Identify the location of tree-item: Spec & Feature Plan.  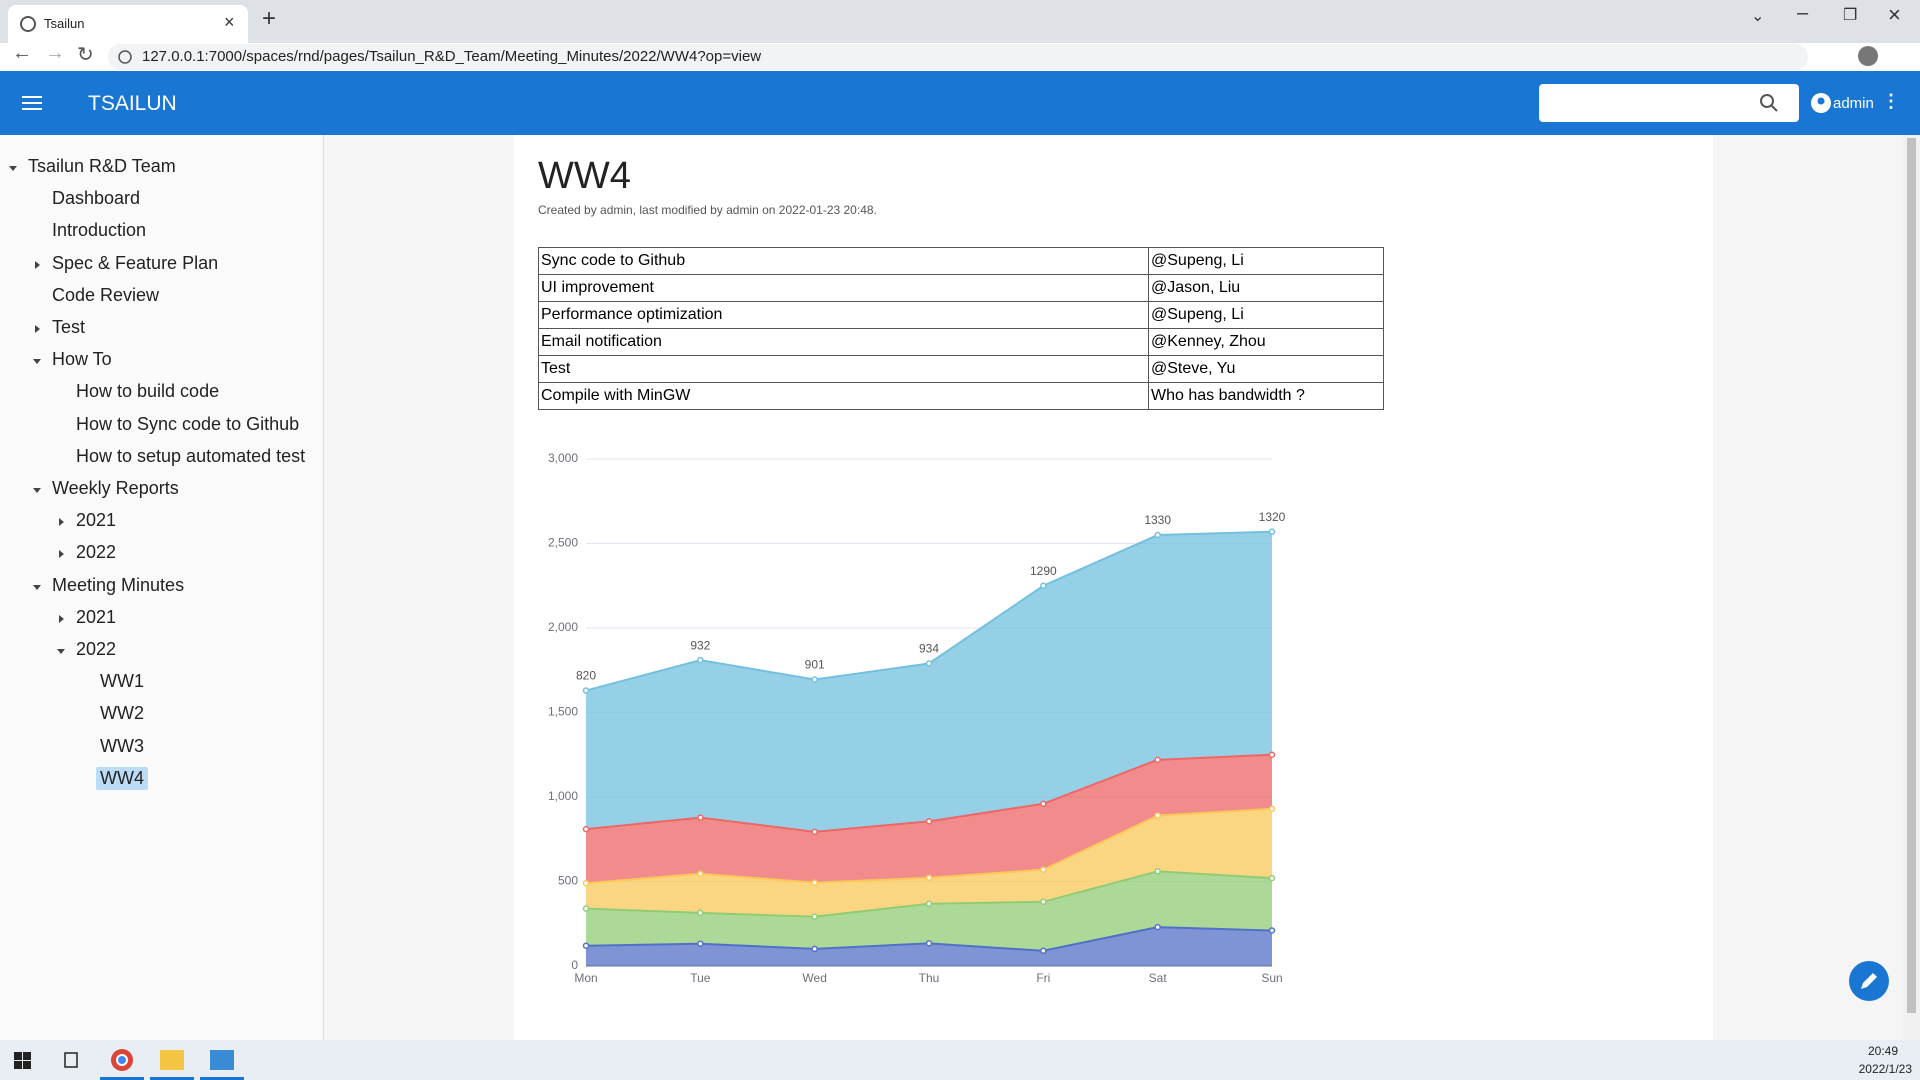
(135, 262).